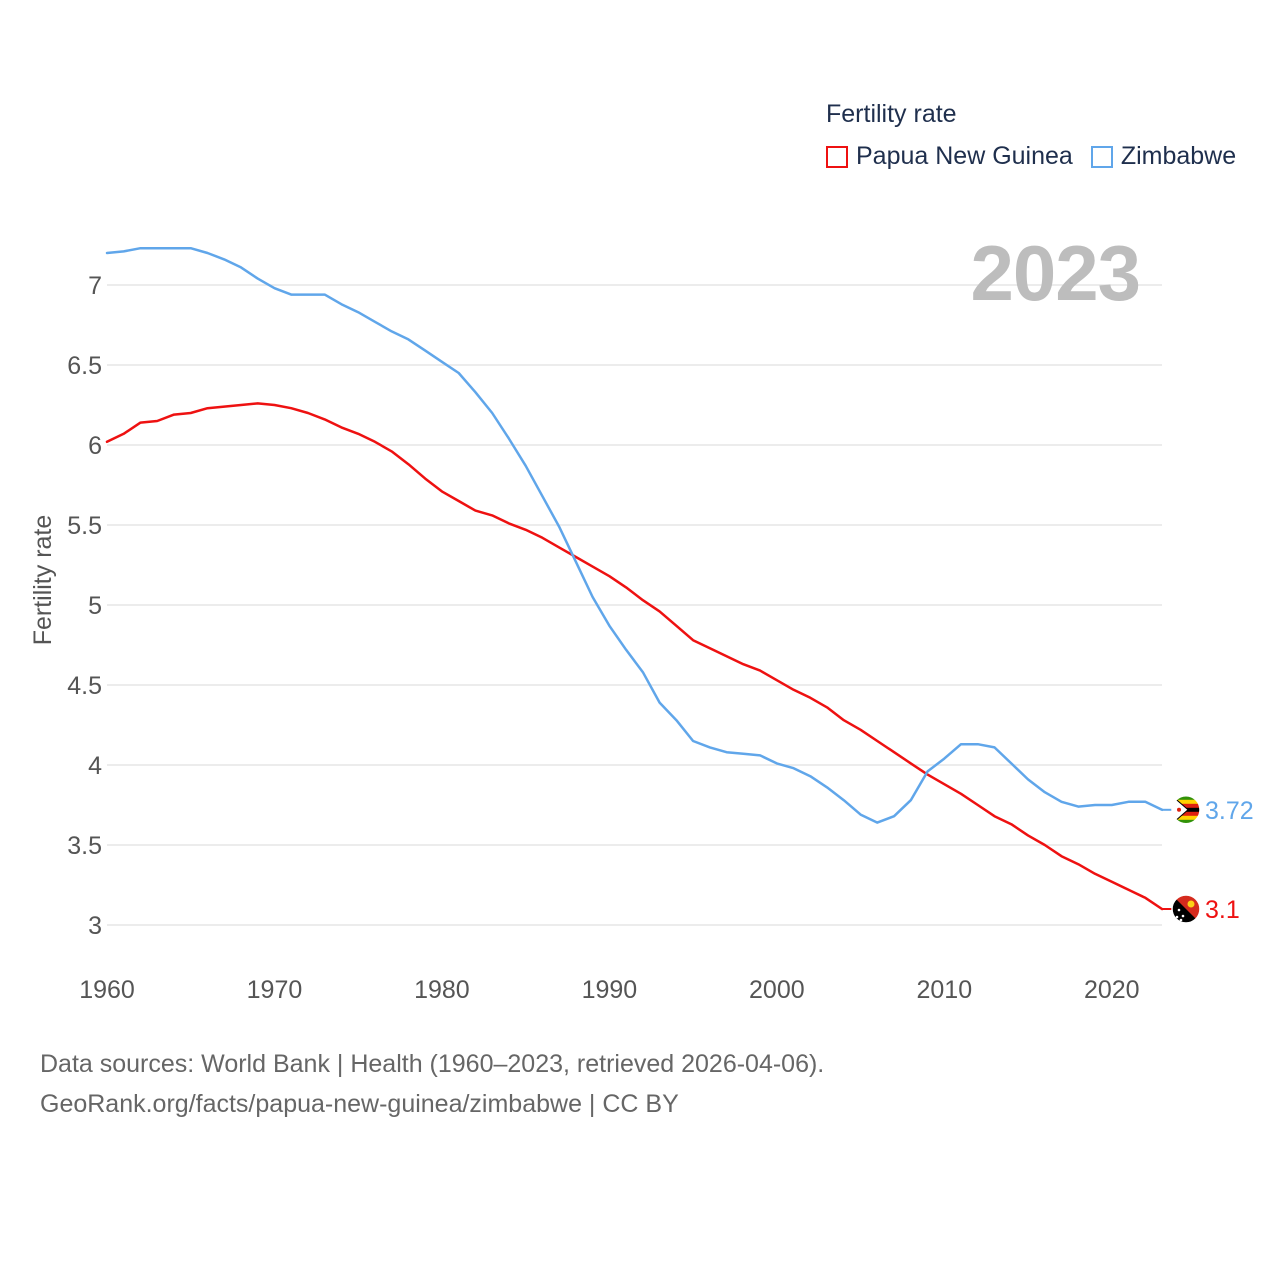 The image size is (1280, 1280). Describe the element at coordinates (95, 766) in the screenshot. I see `y-tick-label: 4` at that location.